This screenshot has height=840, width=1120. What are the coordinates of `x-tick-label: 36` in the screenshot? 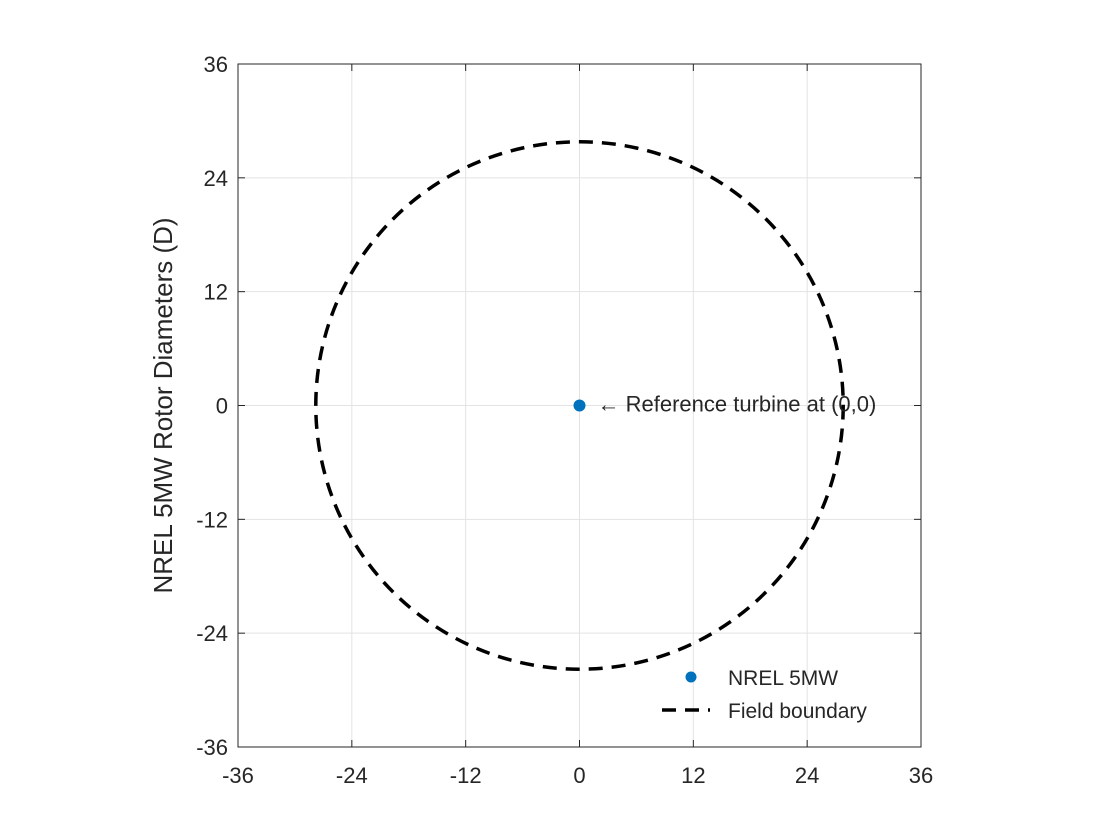 It's located at (921, 775).